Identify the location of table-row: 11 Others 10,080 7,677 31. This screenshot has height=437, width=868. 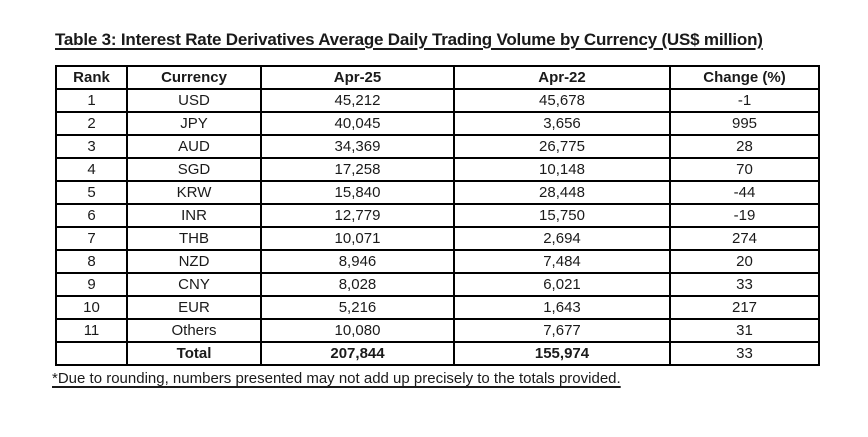
(437, 330).